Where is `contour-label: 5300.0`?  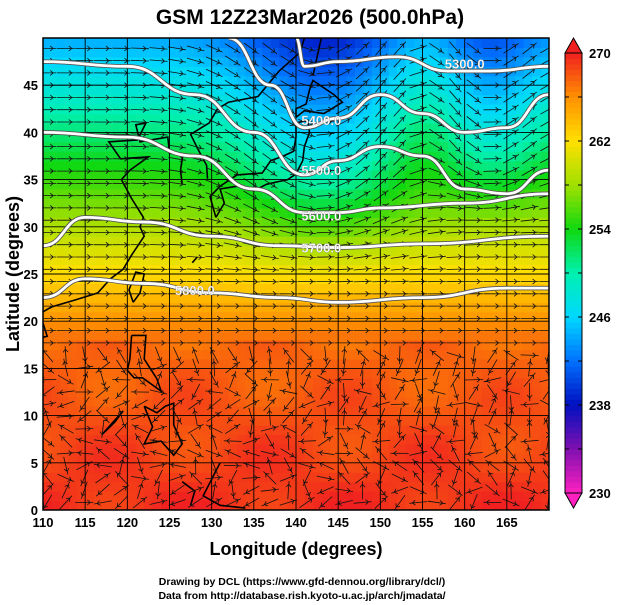 contour-label: 5300.0 is located at coordinates (465, 63).